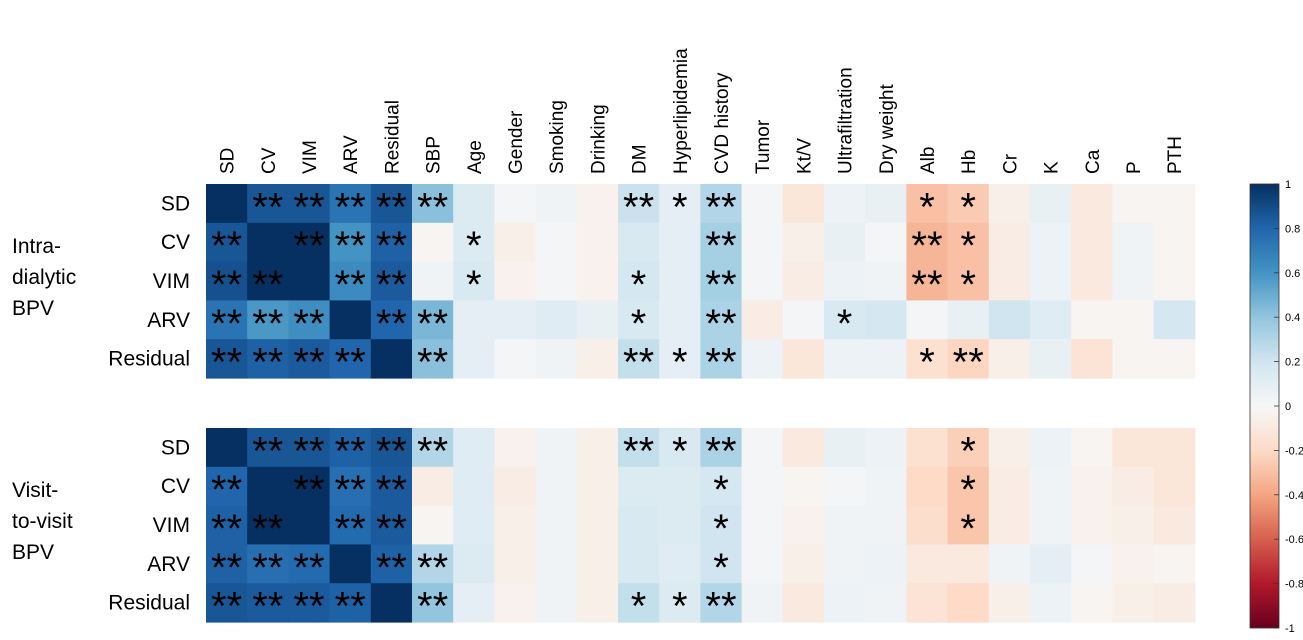  I want to click on column-label: Hb, so click(969, 162).